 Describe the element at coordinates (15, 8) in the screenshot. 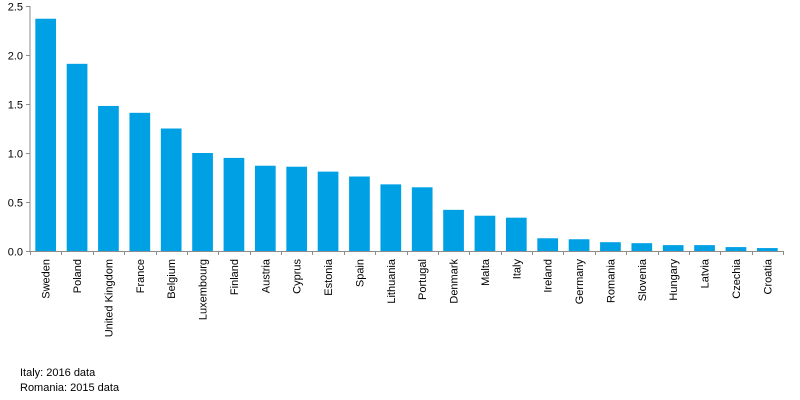

I see `y-tick-label: 2.5` at that location.